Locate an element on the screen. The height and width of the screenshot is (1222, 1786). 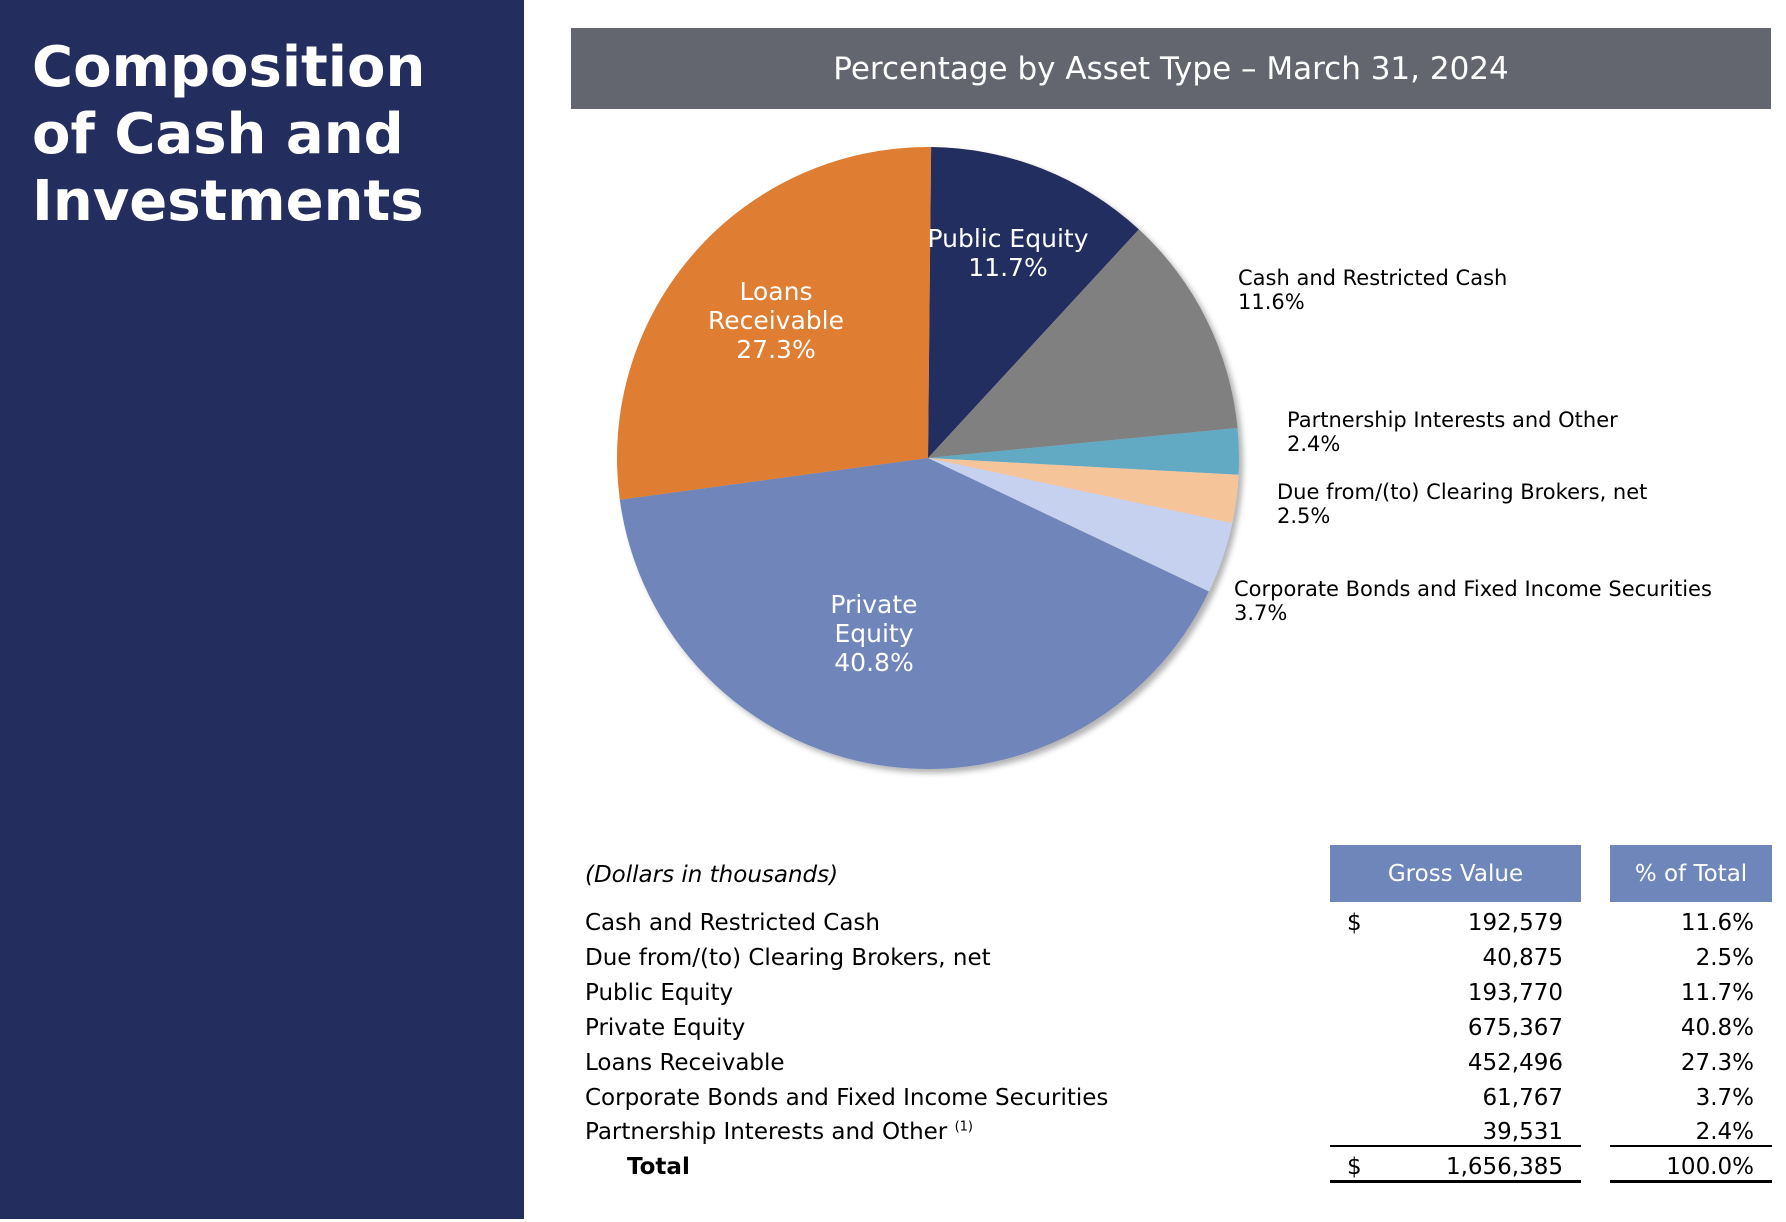
row-label-text: Cash and Restricted Cash is located at coordinates (732, 923).